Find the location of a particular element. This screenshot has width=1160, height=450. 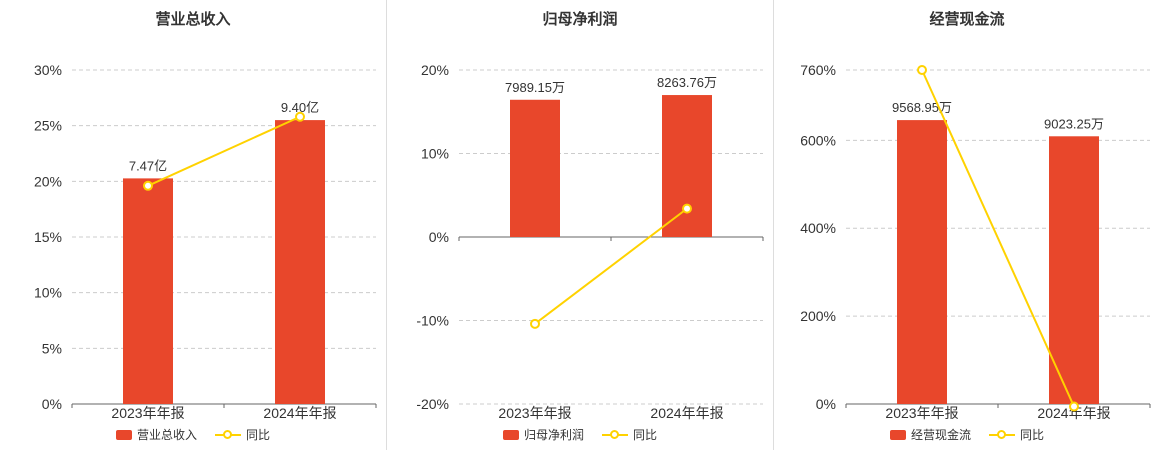

y-tick-label: 760% is located at coordinates (818, 70).